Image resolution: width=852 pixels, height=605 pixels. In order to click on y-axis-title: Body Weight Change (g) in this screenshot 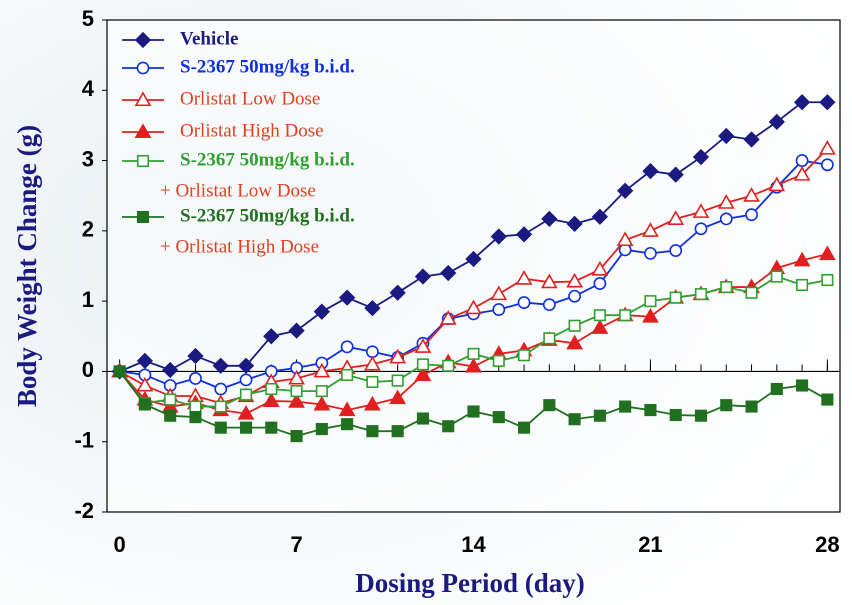, I will do `click(27, 266)`.